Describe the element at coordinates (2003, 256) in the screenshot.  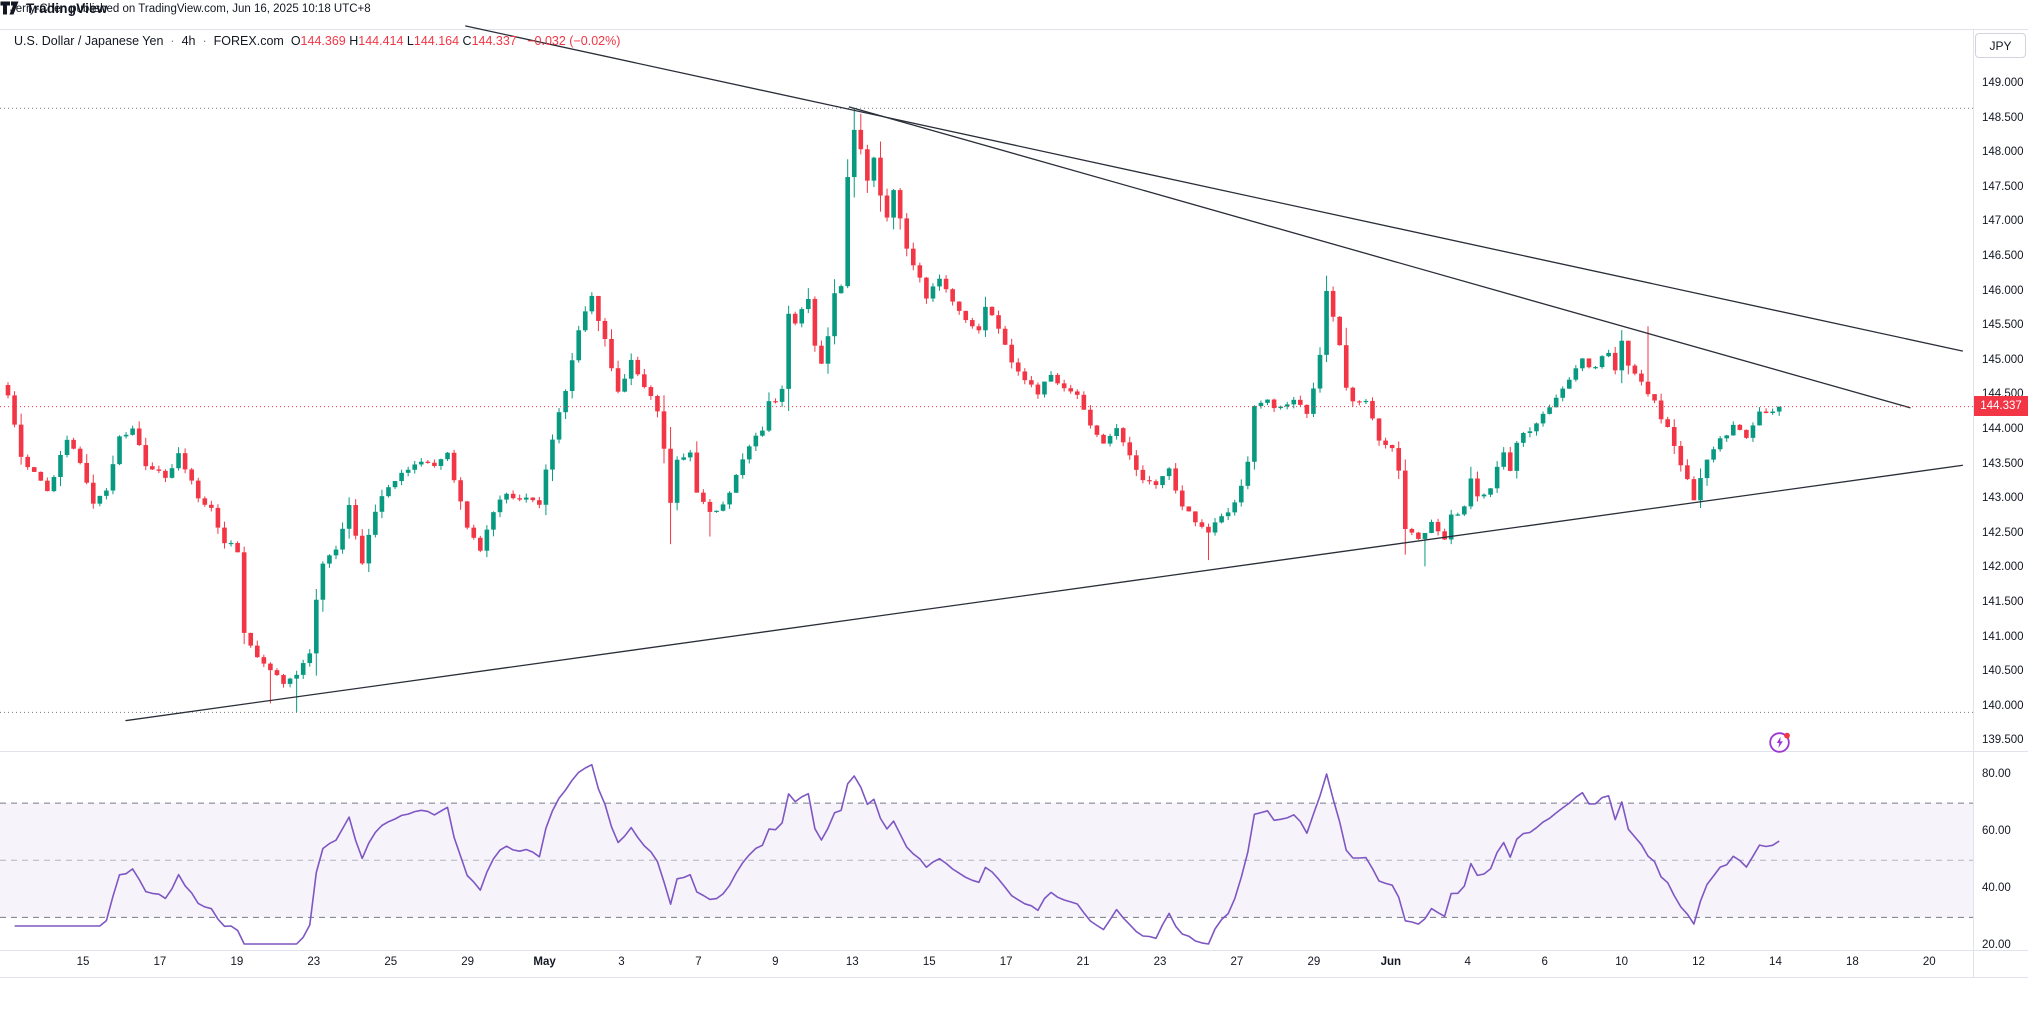
I see `price-tick-label: 146.500` at that location.